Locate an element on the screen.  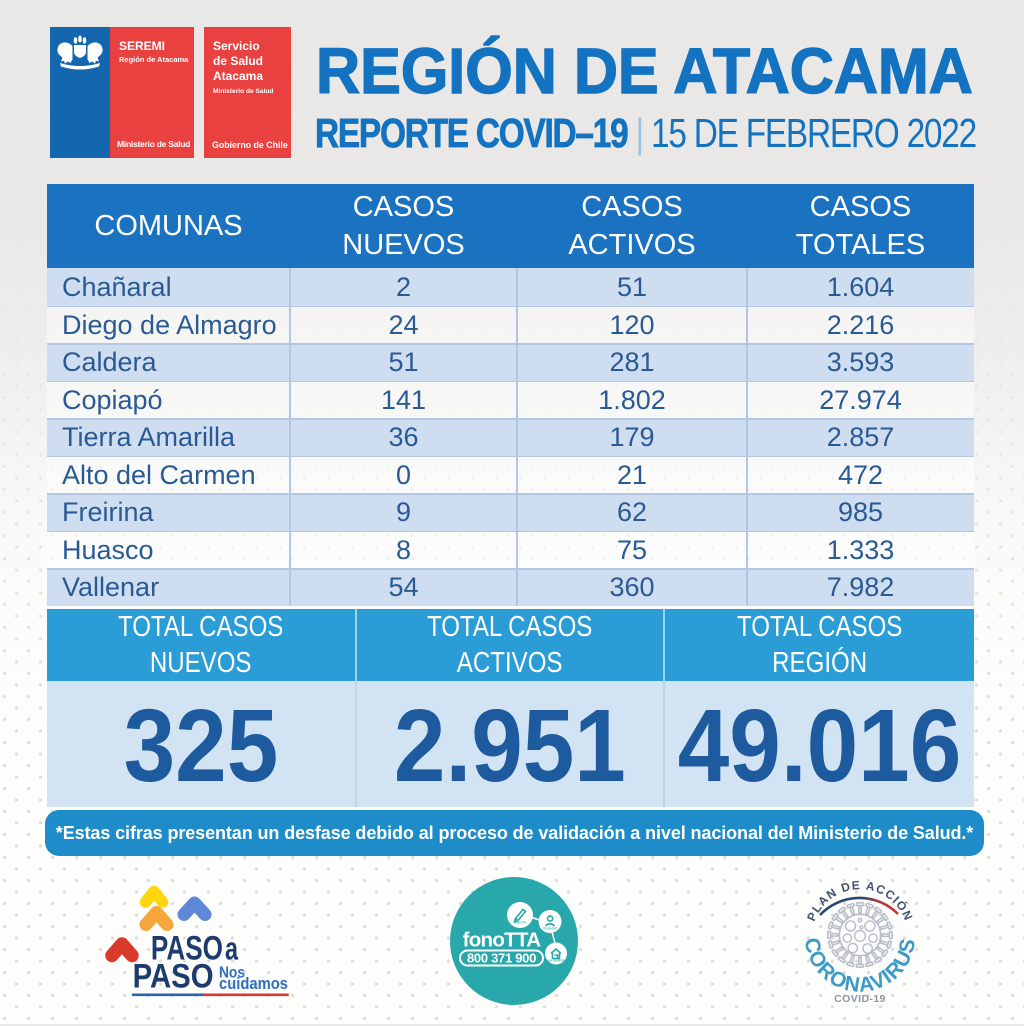
svg-text: a is located at coordinates (231, 948).